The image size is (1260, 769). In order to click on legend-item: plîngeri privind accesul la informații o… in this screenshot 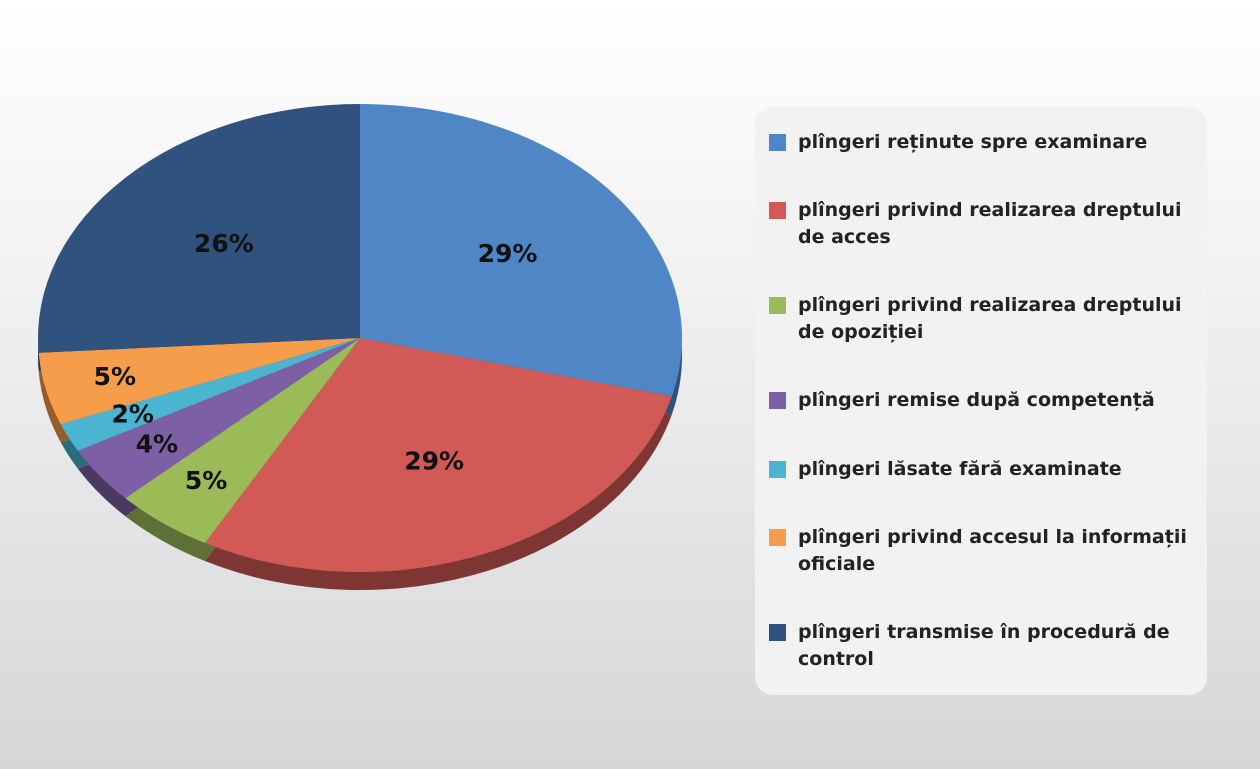, I will do `click(978, 551)`.